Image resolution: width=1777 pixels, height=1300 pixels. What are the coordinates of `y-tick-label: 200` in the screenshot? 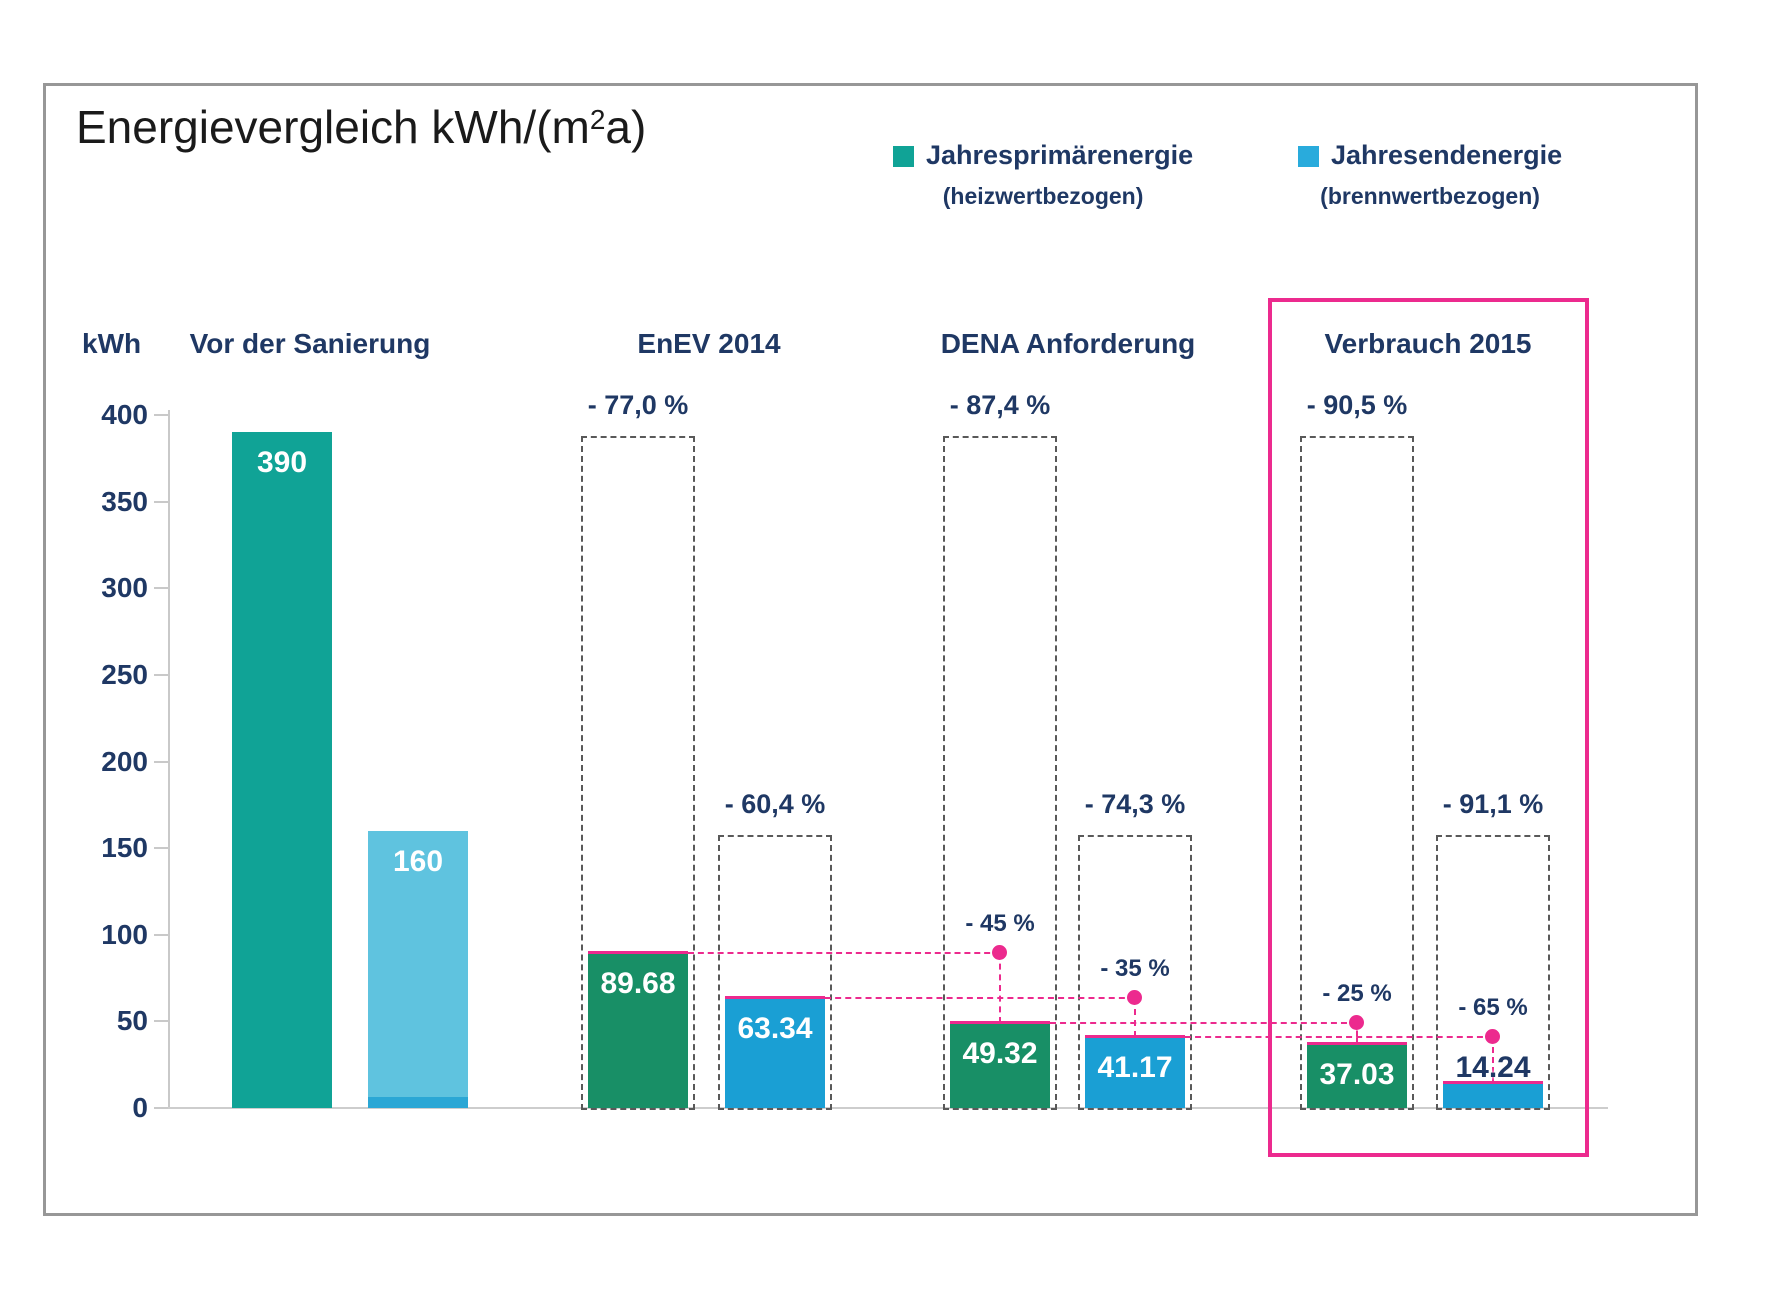 It's located at (124, 761).